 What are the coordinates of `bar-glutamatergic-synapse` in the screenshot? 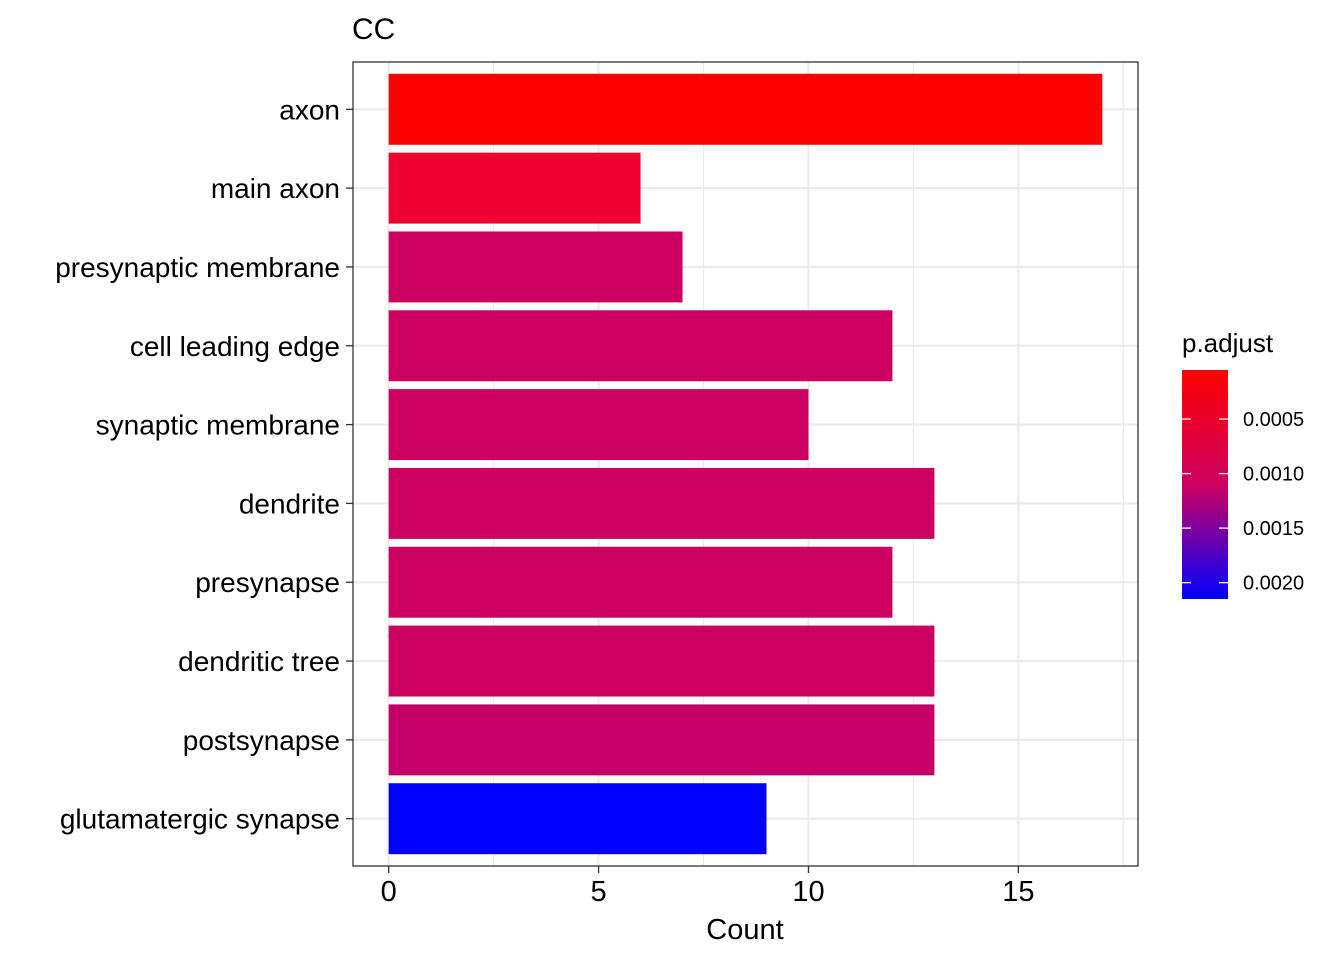 It's located at (577, 819).